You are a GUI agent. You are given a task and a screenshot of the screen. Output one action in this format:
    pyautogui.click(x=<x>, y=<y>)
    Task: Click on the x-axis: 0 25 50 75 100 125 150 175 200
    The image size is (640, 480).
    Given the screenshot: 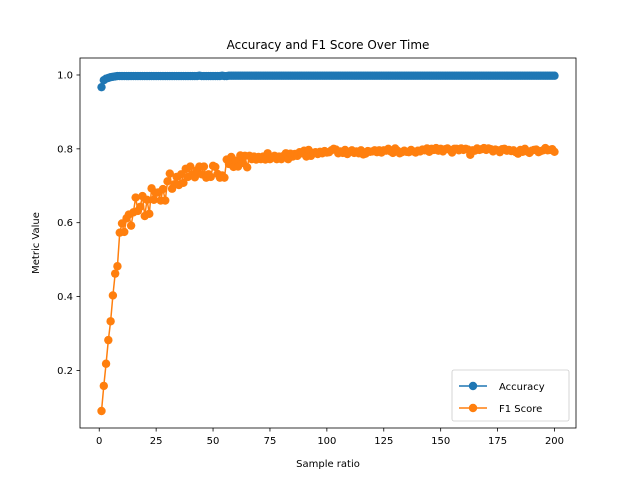 What is the action you would take?
    pyautogui.click(x=330, y=437)
    